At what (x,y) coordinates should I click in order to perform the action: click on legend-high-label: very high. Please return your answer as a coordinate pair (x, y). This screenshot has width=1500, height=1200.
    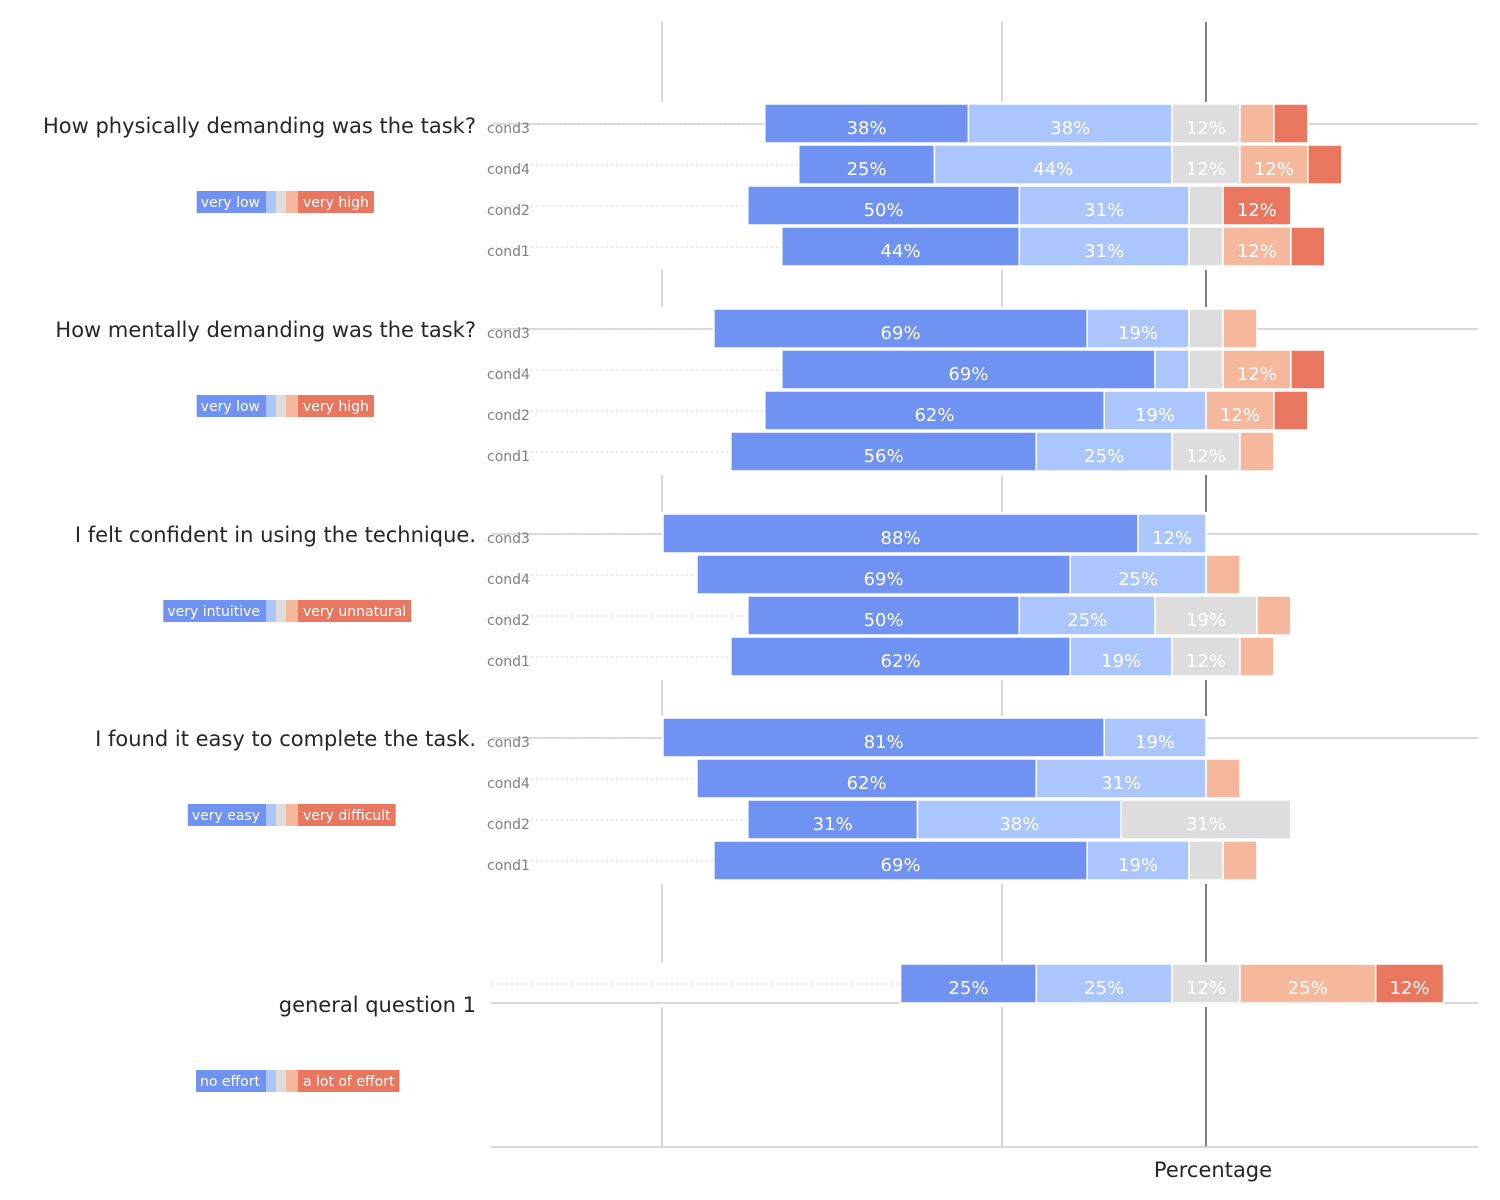
    Looking at the image, I should click on (336, 407).